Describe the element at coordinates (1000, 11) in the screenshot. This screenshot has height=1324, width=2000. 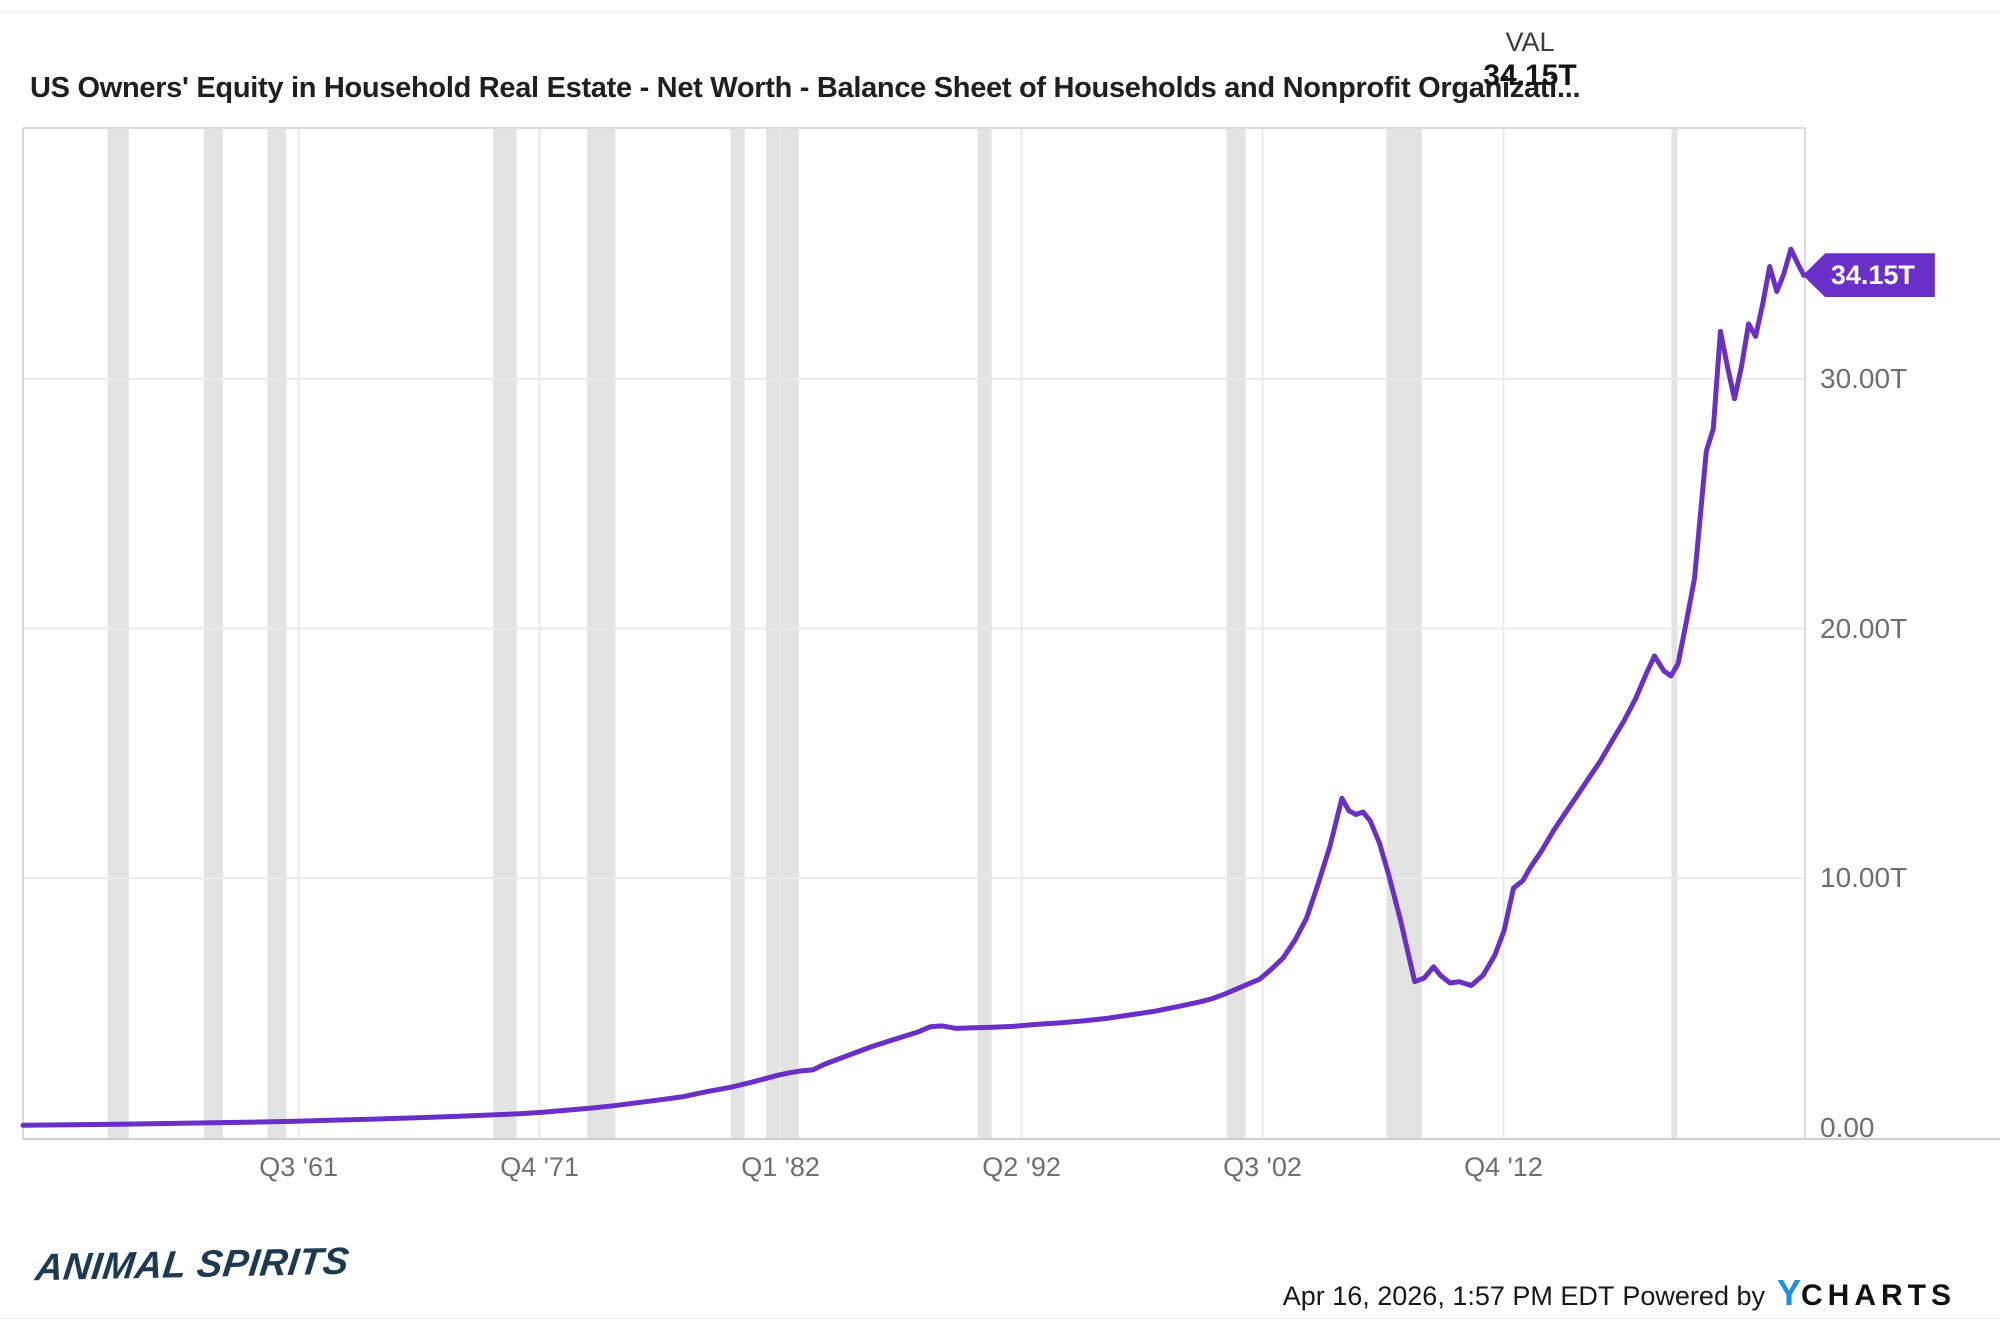
I see `top-divider` at that location.